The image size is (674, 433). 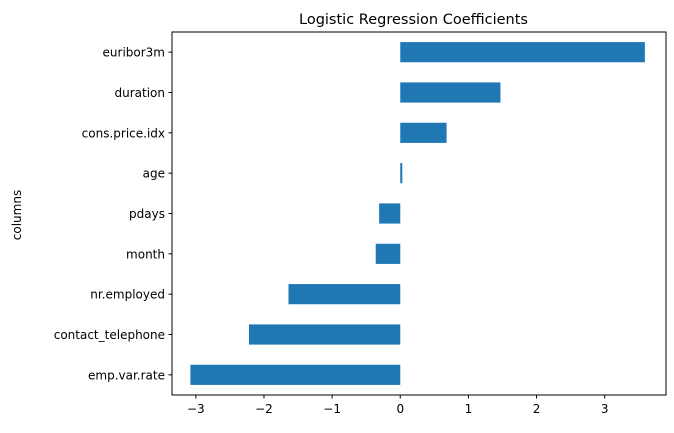 What do you see at coordinates (264, 409) in the screenshot?
I see `x-tick-label: −2` at bounding box center [264, 409].